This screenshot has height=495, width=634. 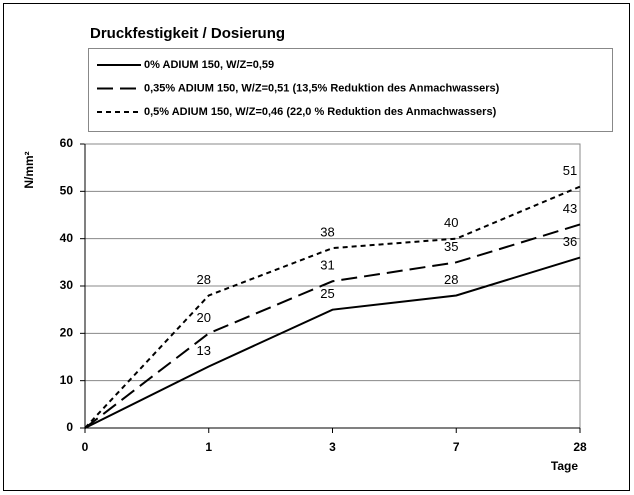 What do you see at coordinates (67, 380) in the screenshot?
I see `y-tick-label: 10` at bounding box center [67, 380].